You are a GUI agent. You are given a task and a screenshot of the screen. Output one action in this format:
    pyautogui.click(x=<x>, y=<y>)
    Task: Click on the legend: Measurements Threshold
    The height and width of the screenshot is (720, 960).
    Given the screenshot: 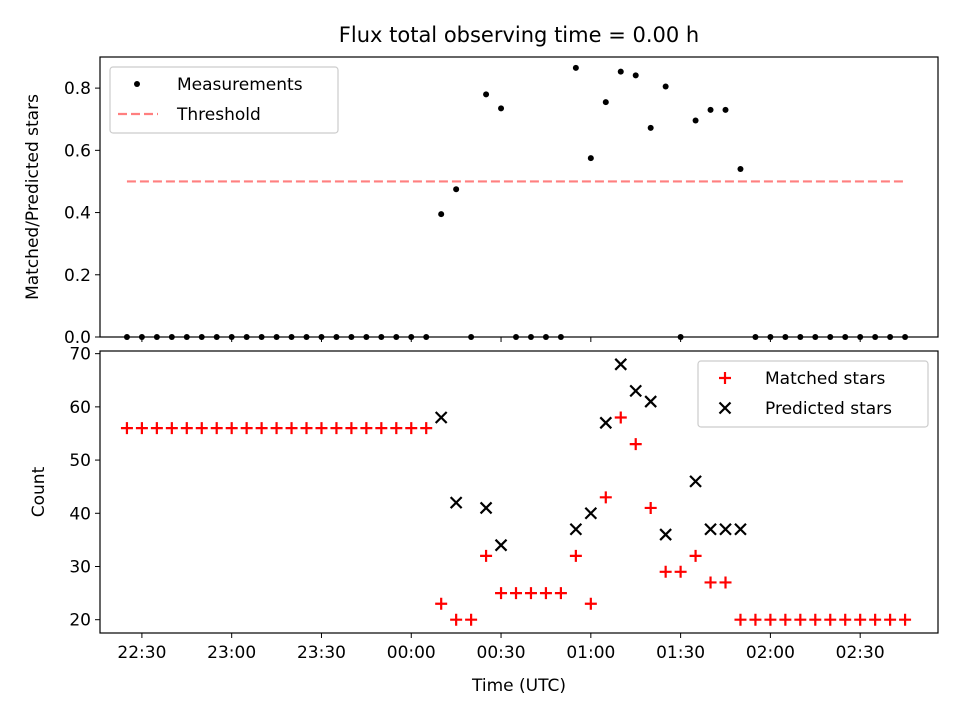 What is the action you would take?
    pyautogui.click(x=224, y=100)
    